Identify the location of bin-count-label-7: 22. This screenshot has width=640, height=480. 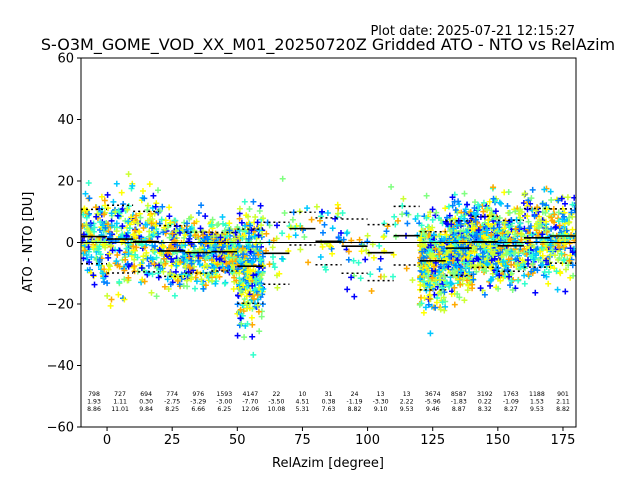
(276, 394).